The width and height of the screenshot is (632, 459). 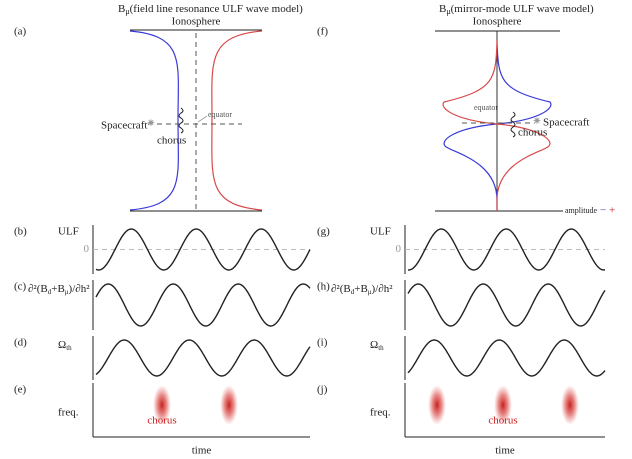 What do you see at coordinates (322, 390) in the screenshot?
I see `panel-label: (j)` at bounding box center [322, 390].